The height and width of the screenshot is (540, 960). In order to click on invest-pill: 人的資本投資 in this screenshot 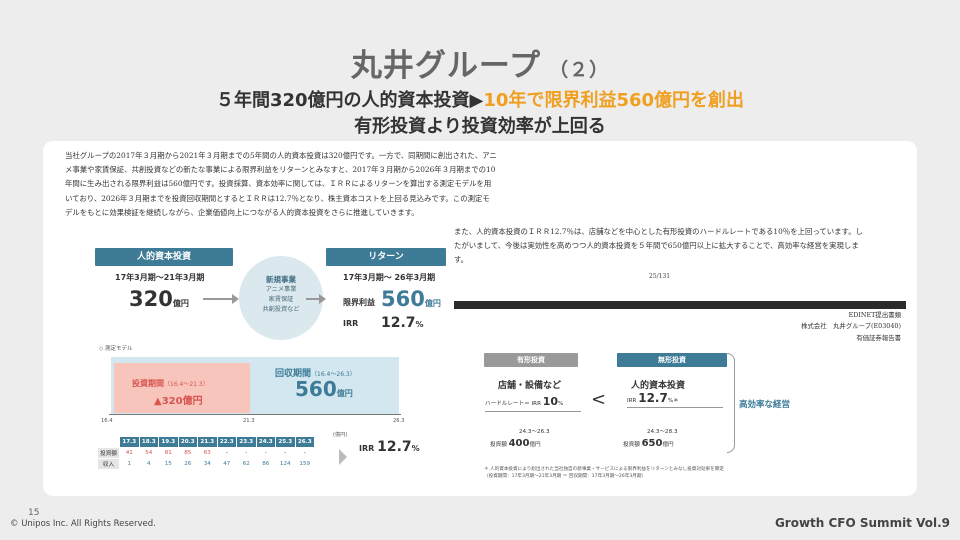, I will do `click(164, 257)`.